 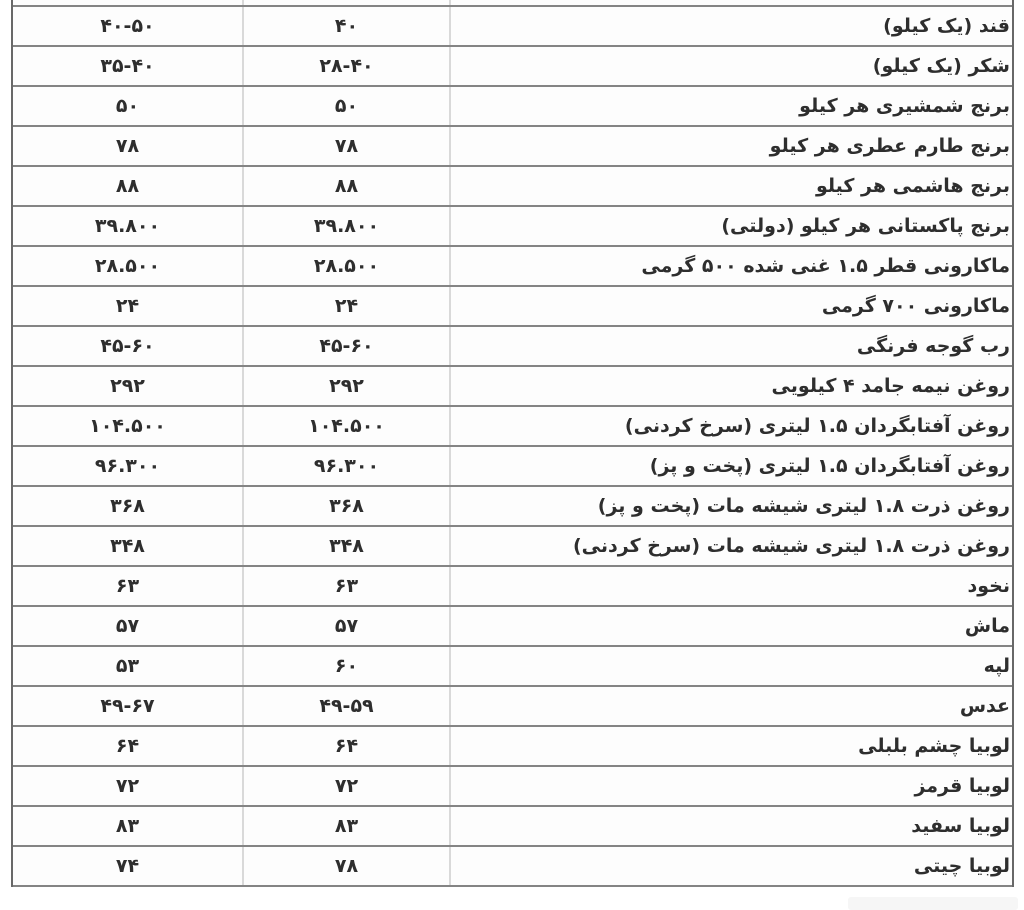 I want to click on item-name-cell: عدس, so click(x=984, y=706).